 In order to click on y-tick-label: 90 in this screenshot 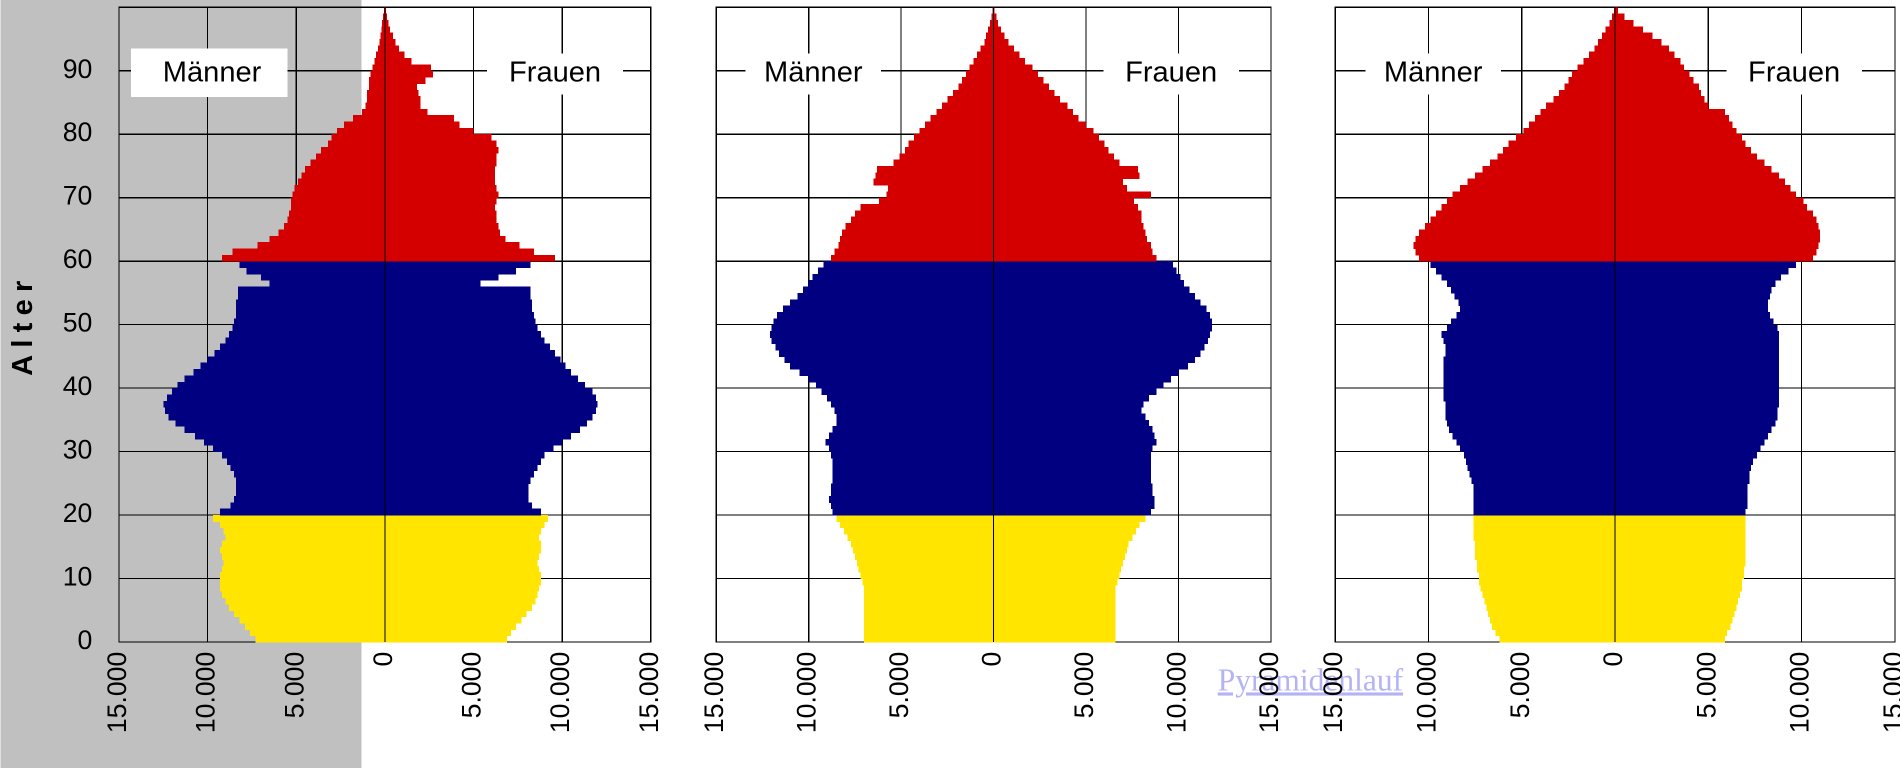, I will do `click(78, 69)`.